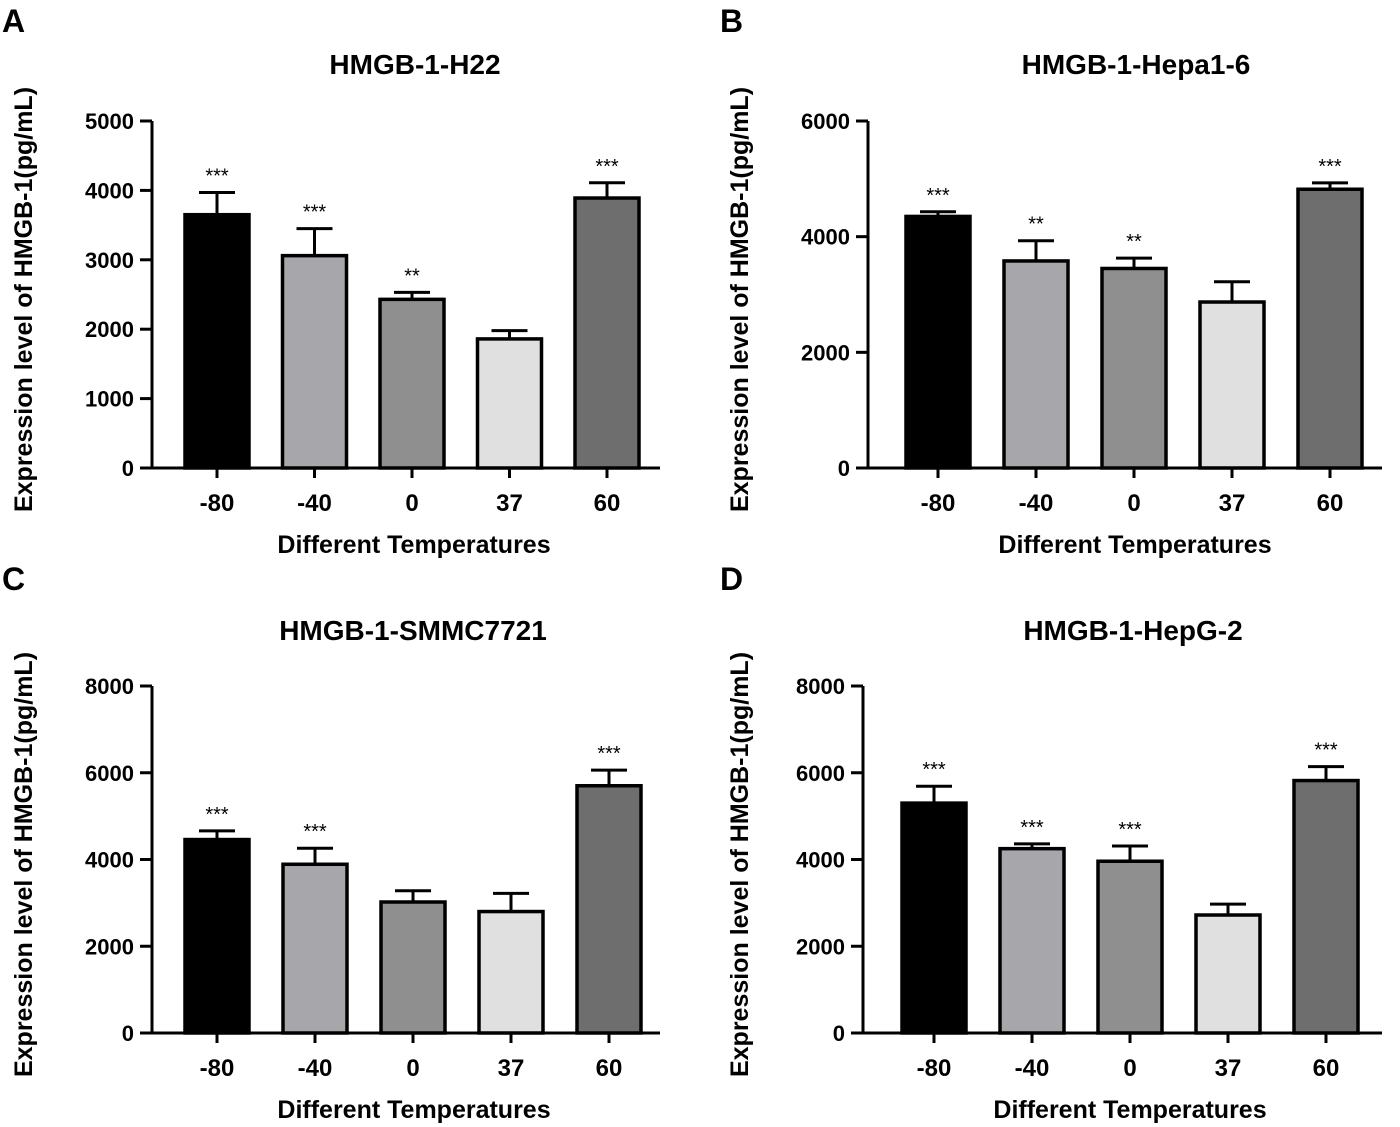  What do you see at coordinates (13, 21) in the screenshot?
I see `panel-letter: A` at bounding box center [13, 21].